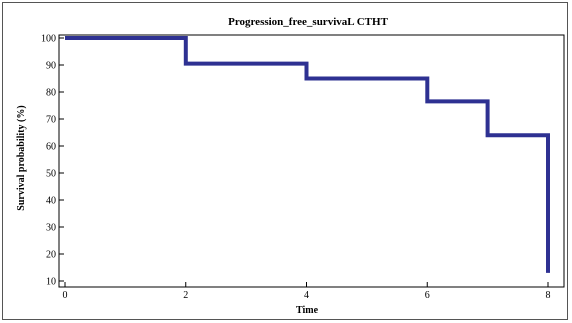  I want to click on x-tick-label: 4, so click(306, 295).